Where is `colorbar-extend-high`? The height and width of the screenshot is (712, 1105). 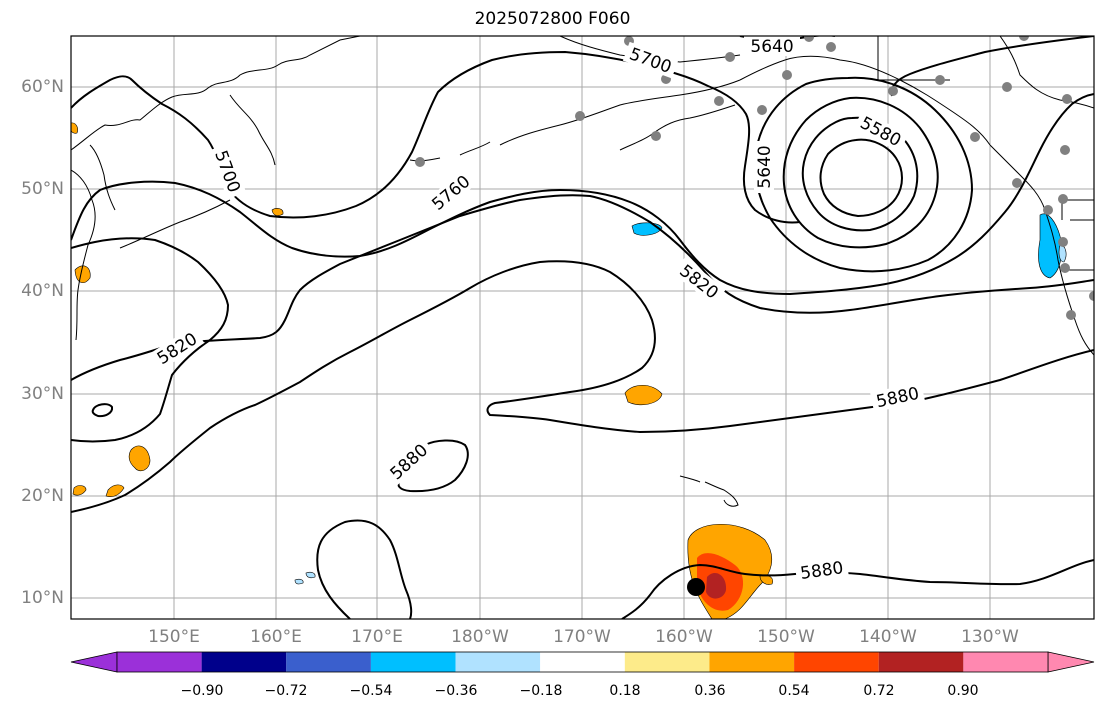 colorbar-extend-high is located at coordinates (1071, 662).